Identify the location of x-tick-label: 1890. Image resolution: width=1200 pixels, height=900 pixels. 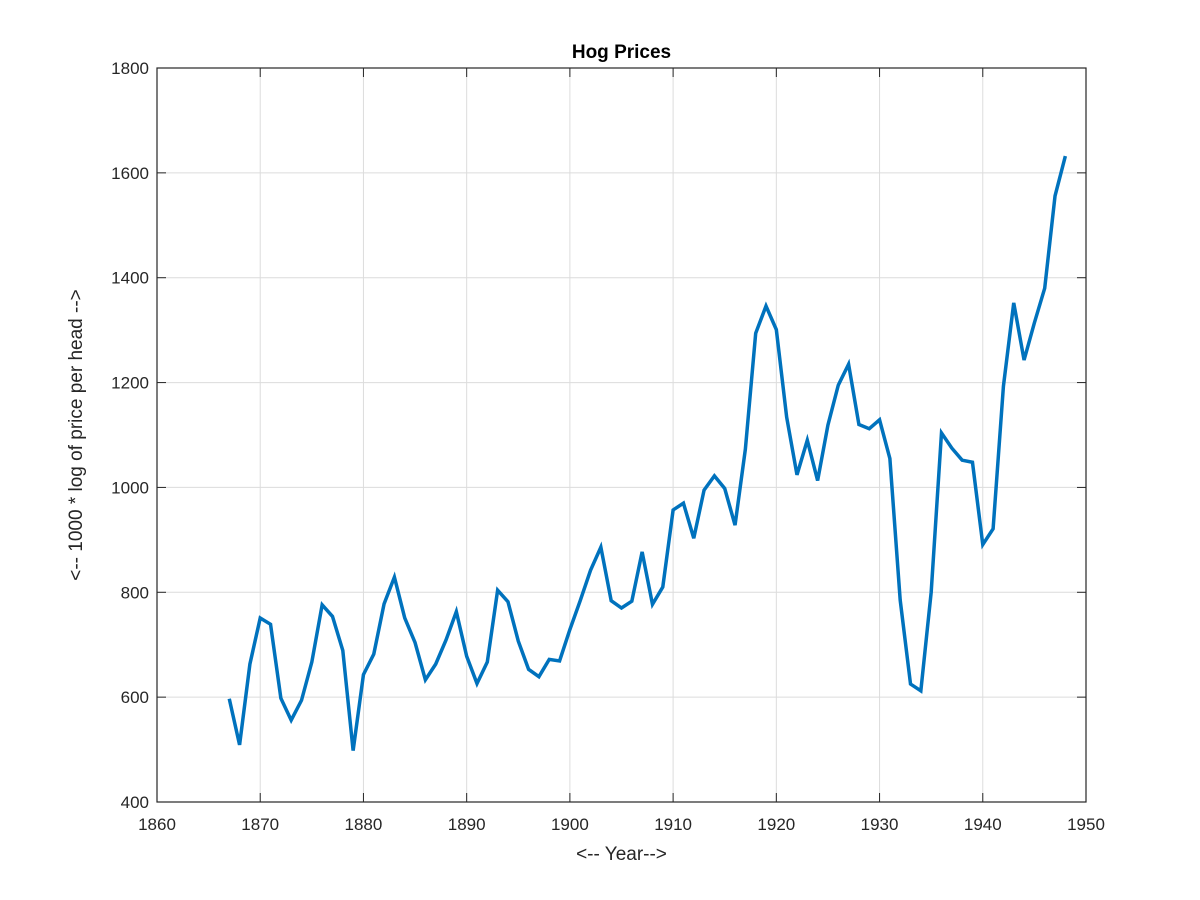
(467, 824).